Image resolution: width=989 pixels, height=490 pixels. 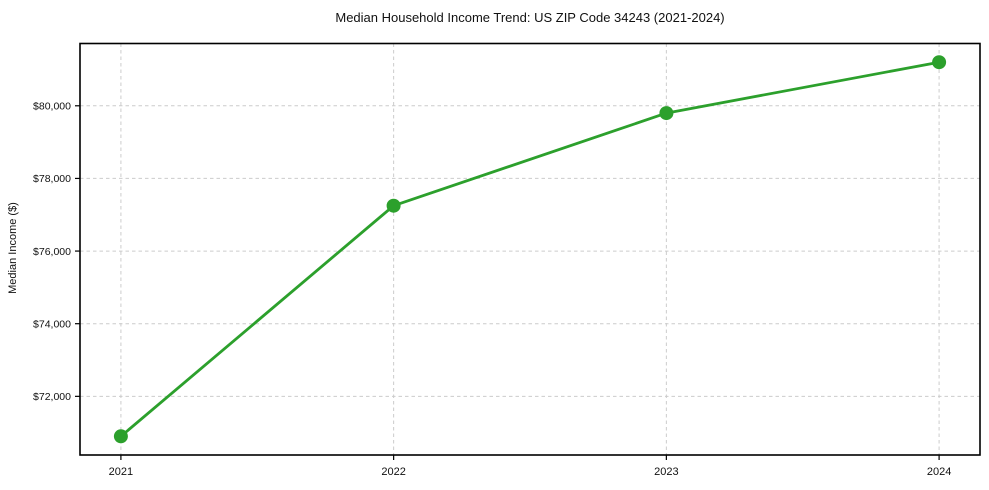 What do you see at coordinates (13, 248) in the screenshot?
I see `y-axis-label: Median Income ($)` at bounding box center [13, 248].